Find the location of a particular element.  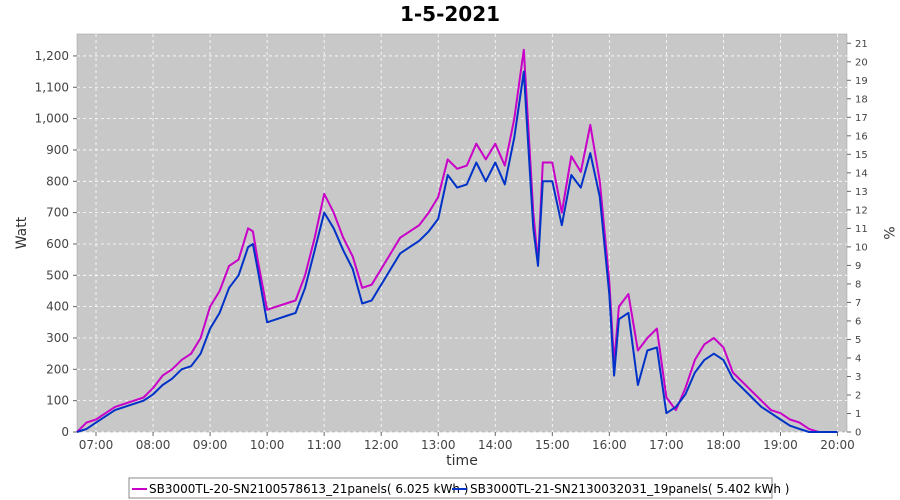

x-tick-label: 13:00 is located at coordinates (438, 445).